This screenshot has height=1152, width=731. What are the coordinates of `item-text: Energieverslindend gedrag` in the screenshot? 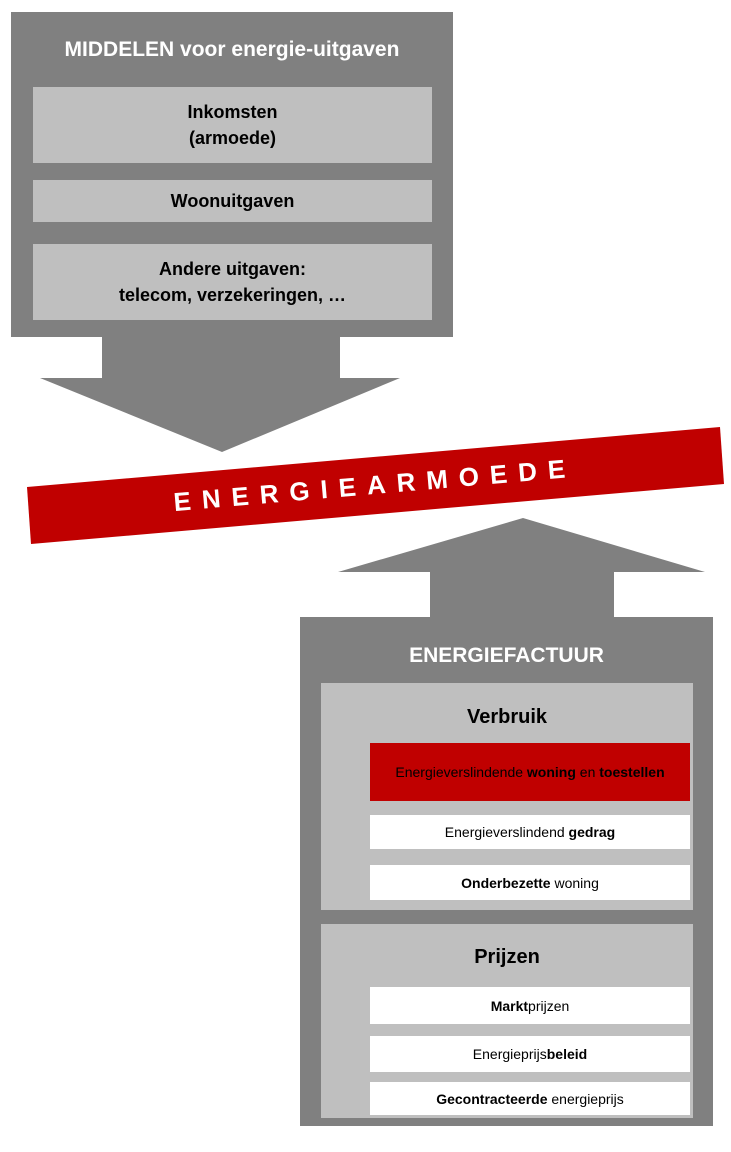 It's located at (530, 832).